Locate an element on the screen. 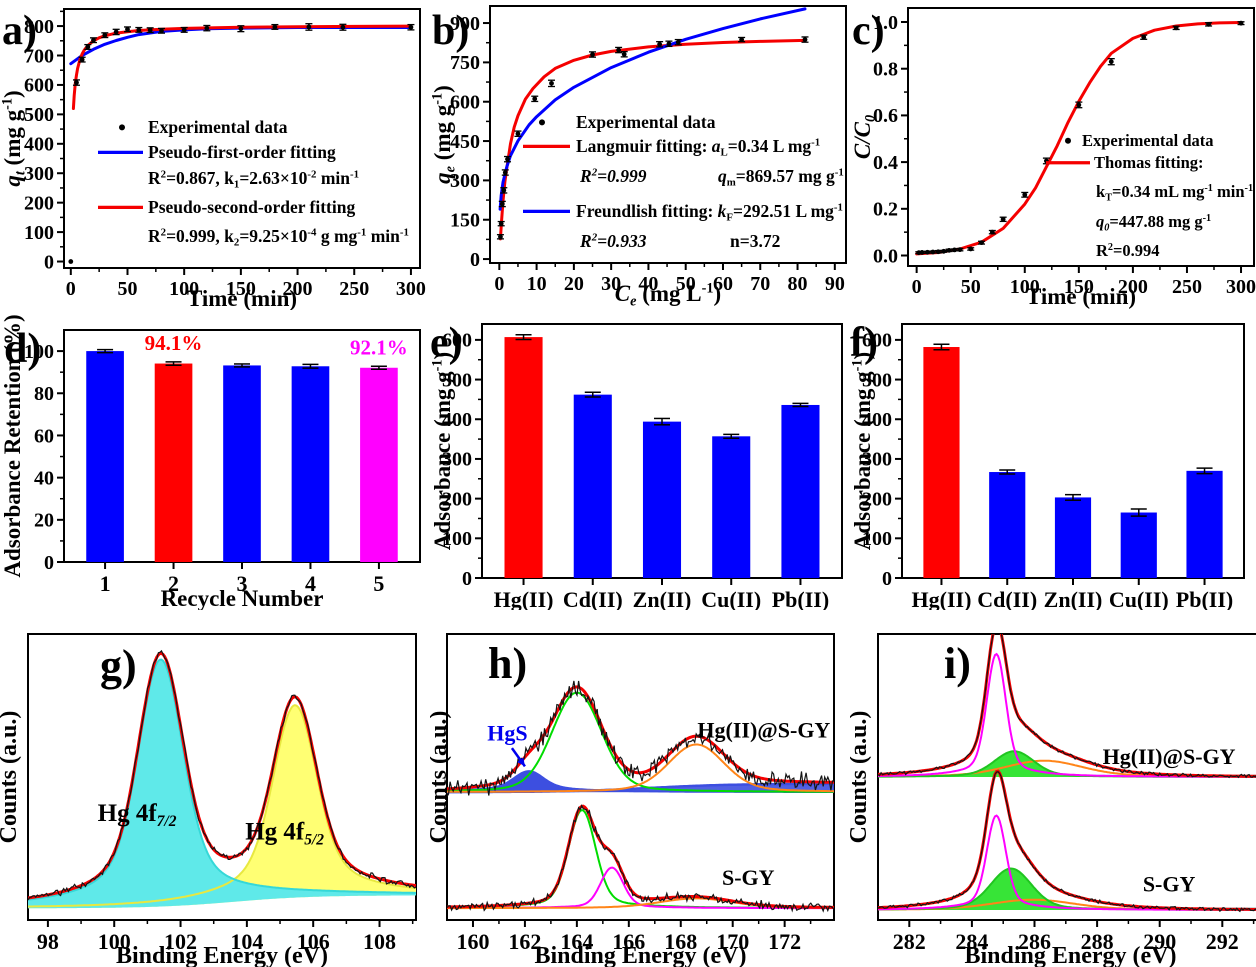 The height and width of the screenshot is (967, 1256). x-tick-label: 80 is located at coordinates (798, 284).